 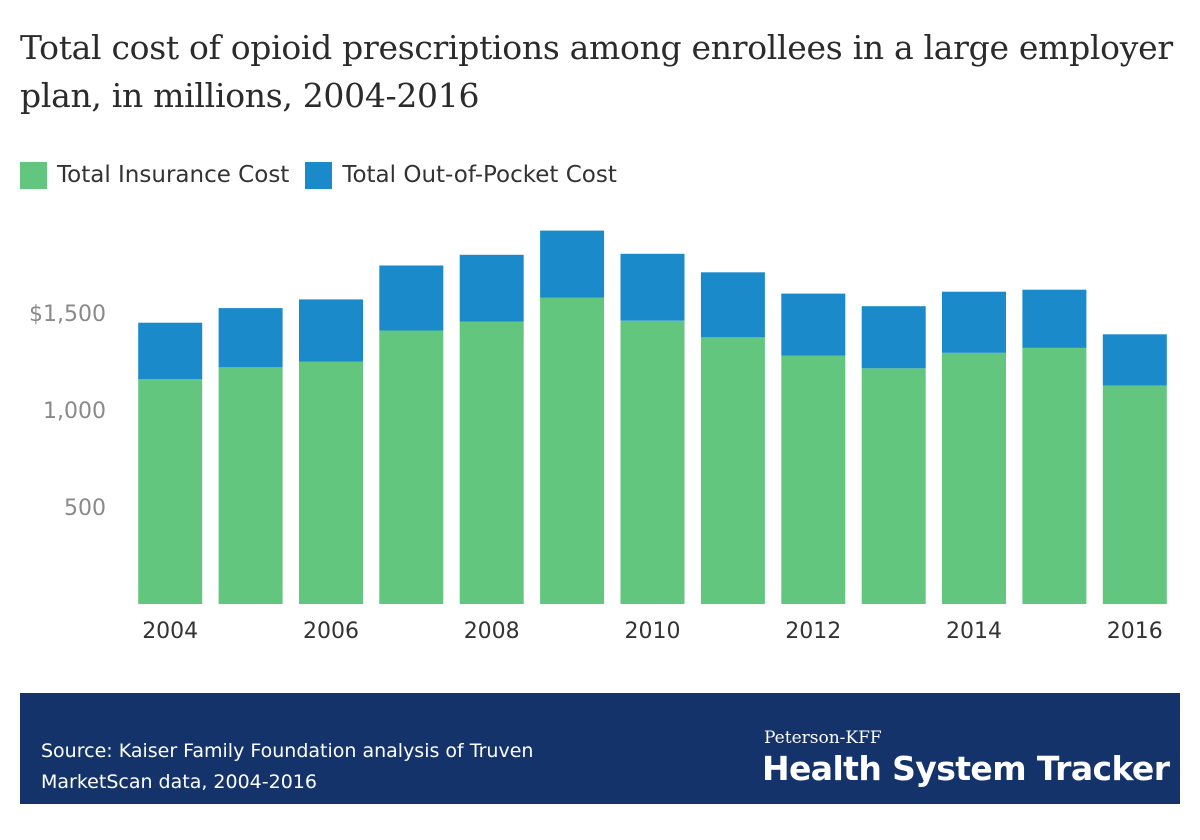 What do you see at coordinates (572, 264) in the screenshot?
I see `bar-out-of-pocket-2009` at bounding box center [572, 264].